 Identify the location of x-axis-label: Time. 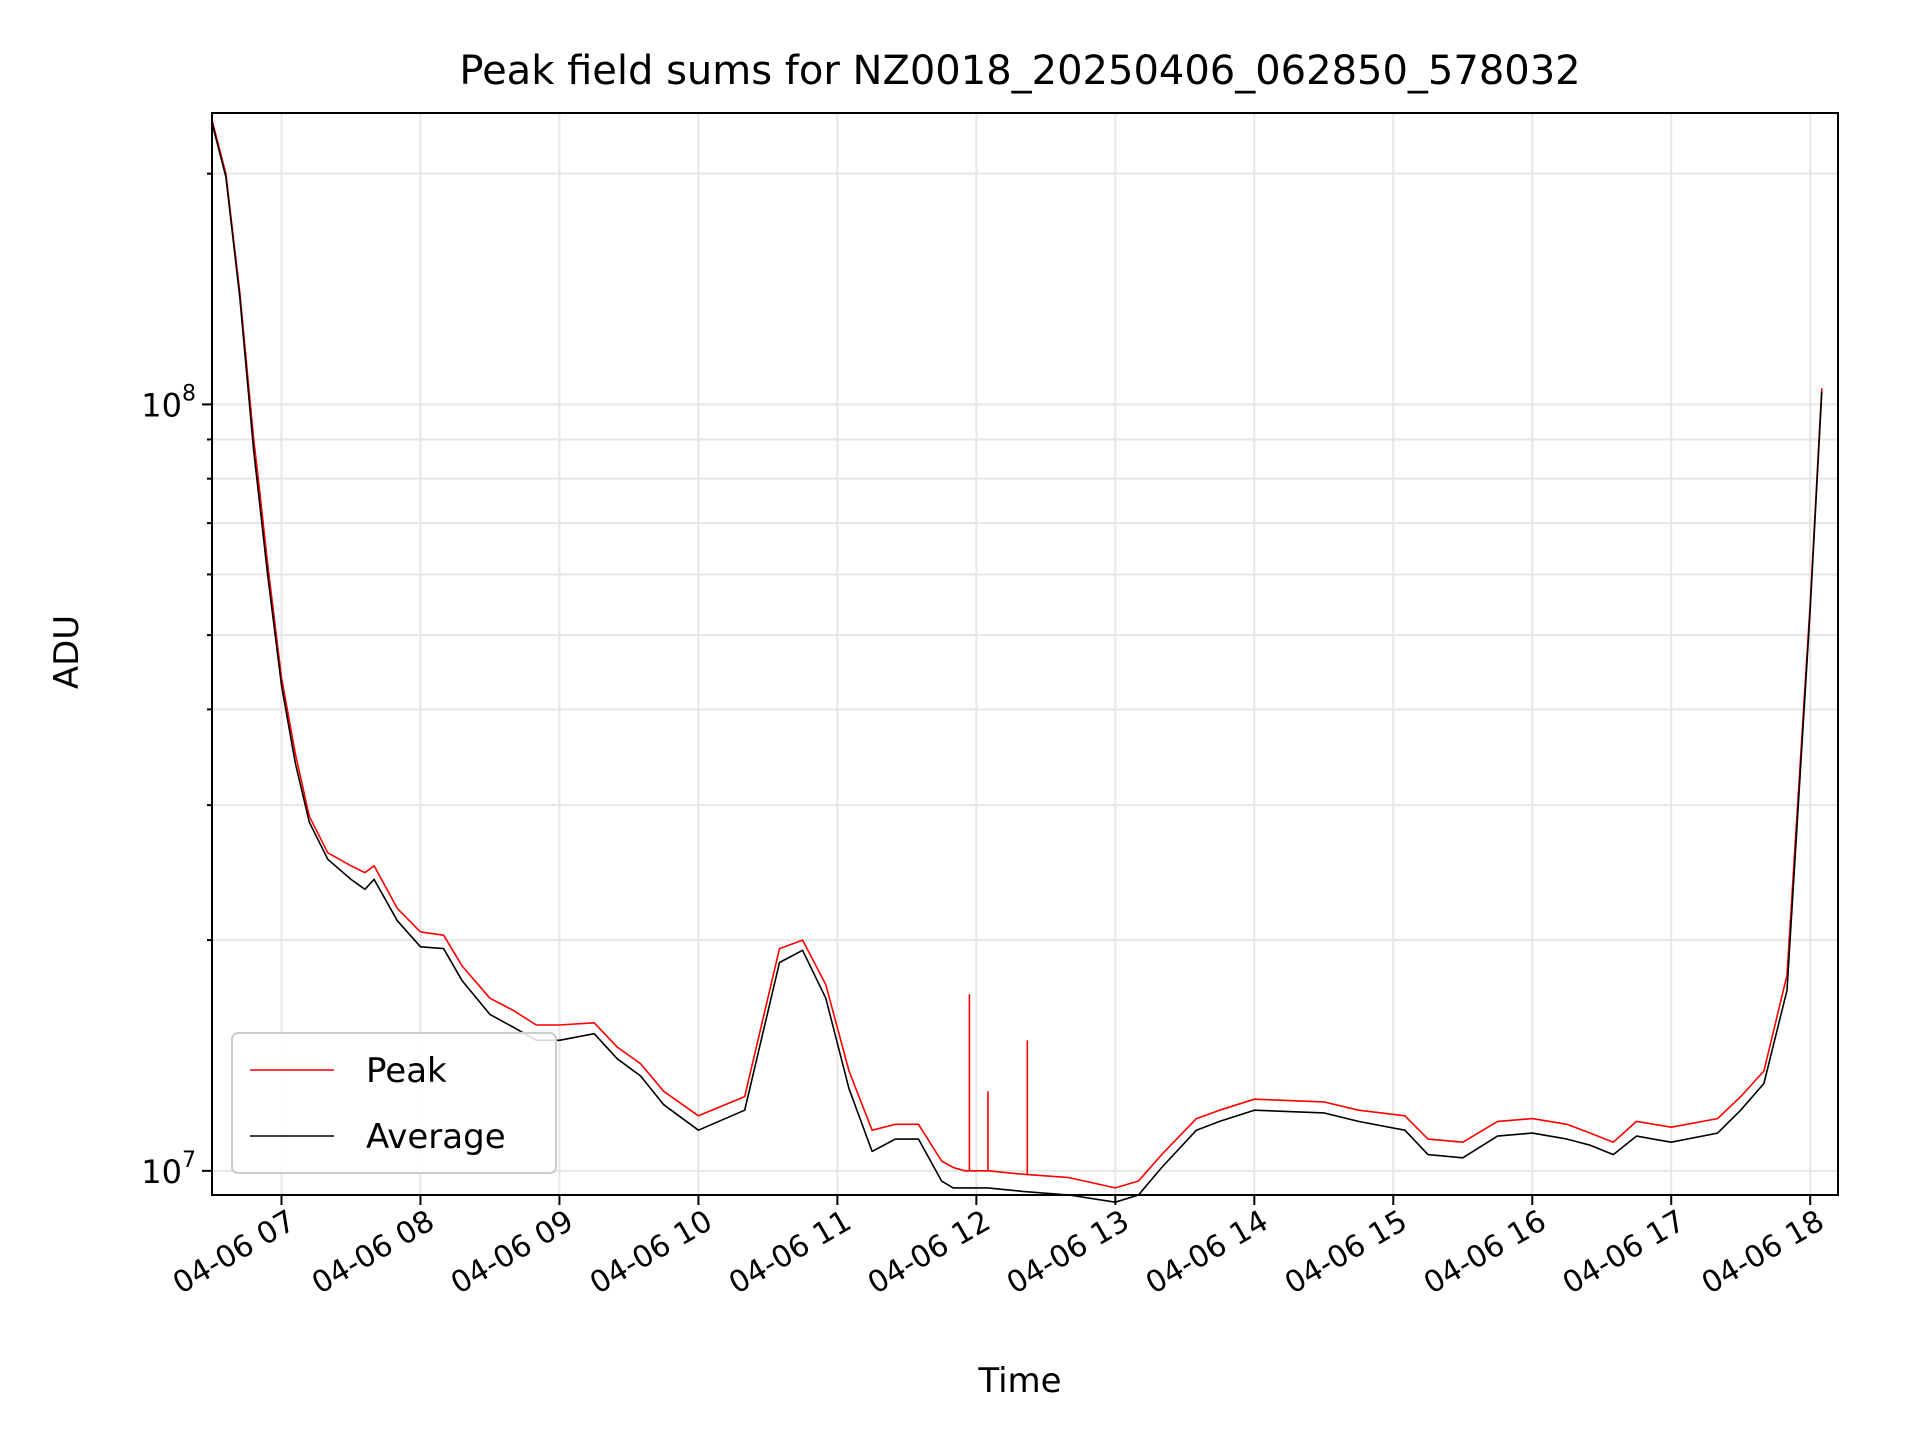
(1019, 1381).